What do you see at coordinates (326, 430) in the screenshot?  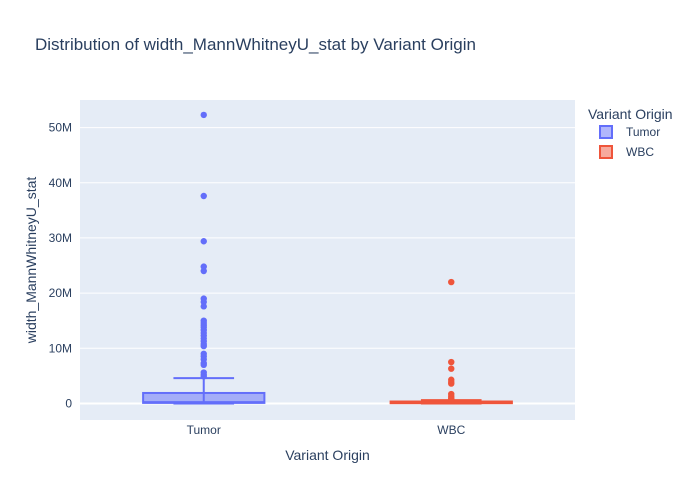 I see `x-axis-ticks: Tumor WBC` at bounding box center [326, 430].